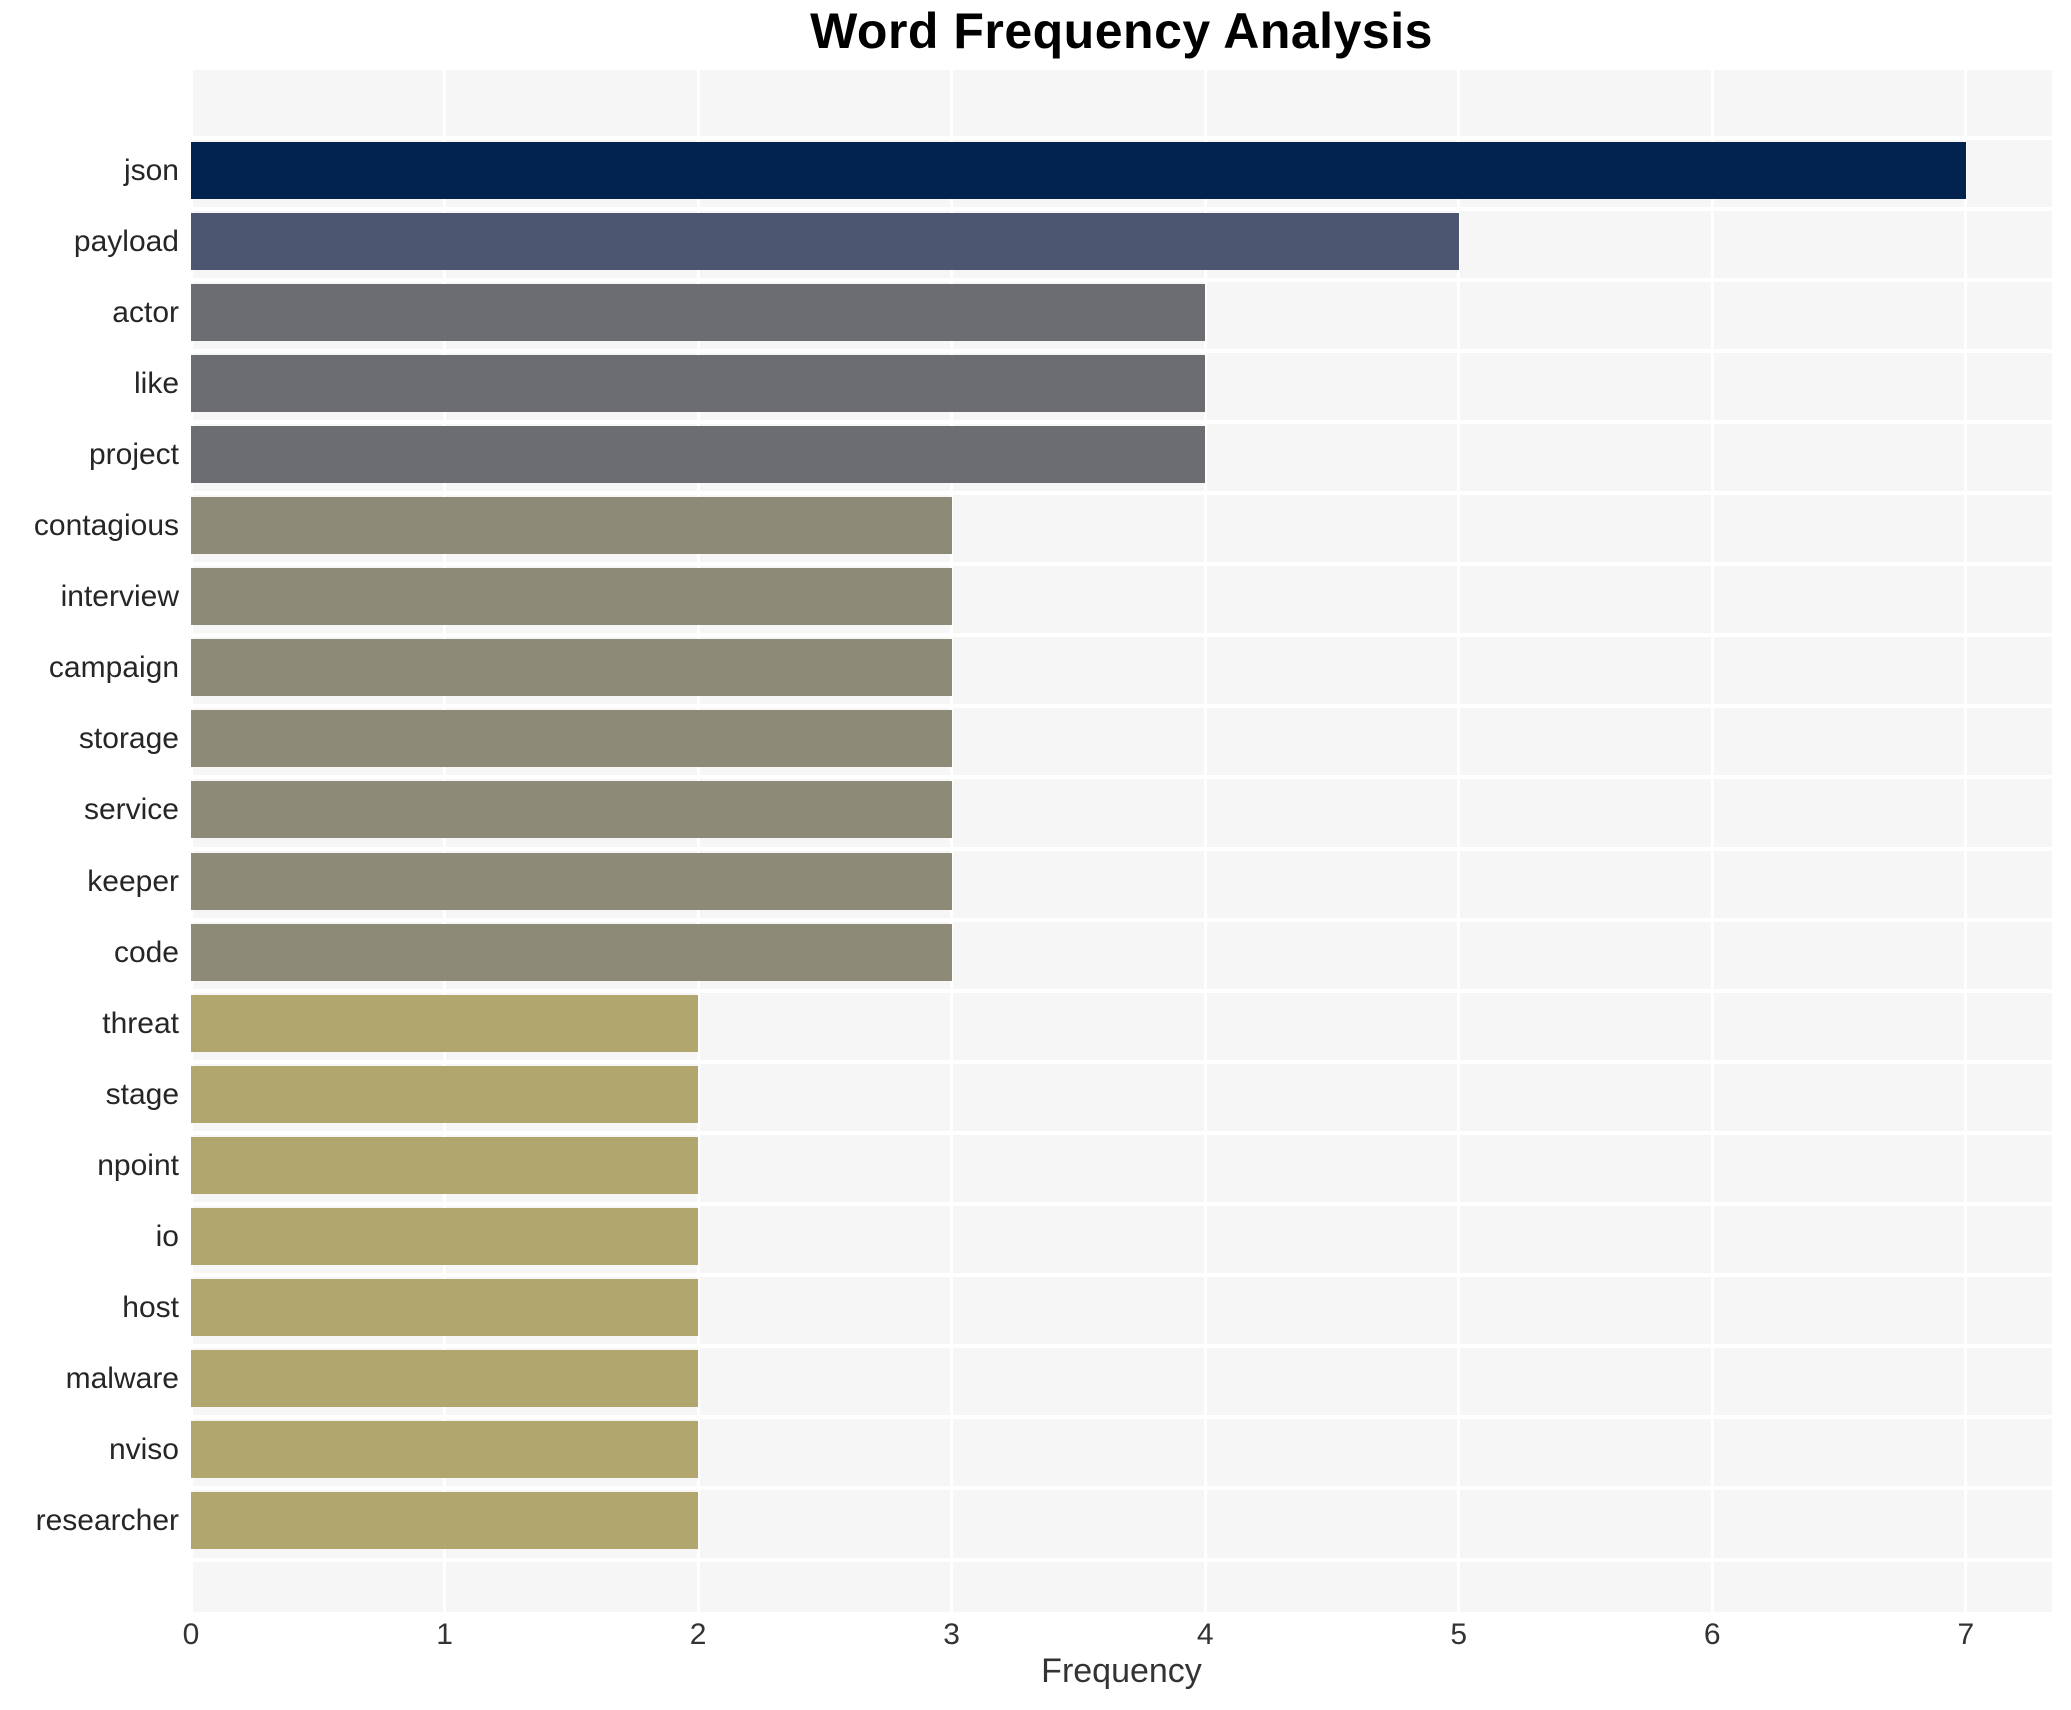 This screenshot has width=2071, height=1710. I want to click on bar-malware, so click(445, 1379).